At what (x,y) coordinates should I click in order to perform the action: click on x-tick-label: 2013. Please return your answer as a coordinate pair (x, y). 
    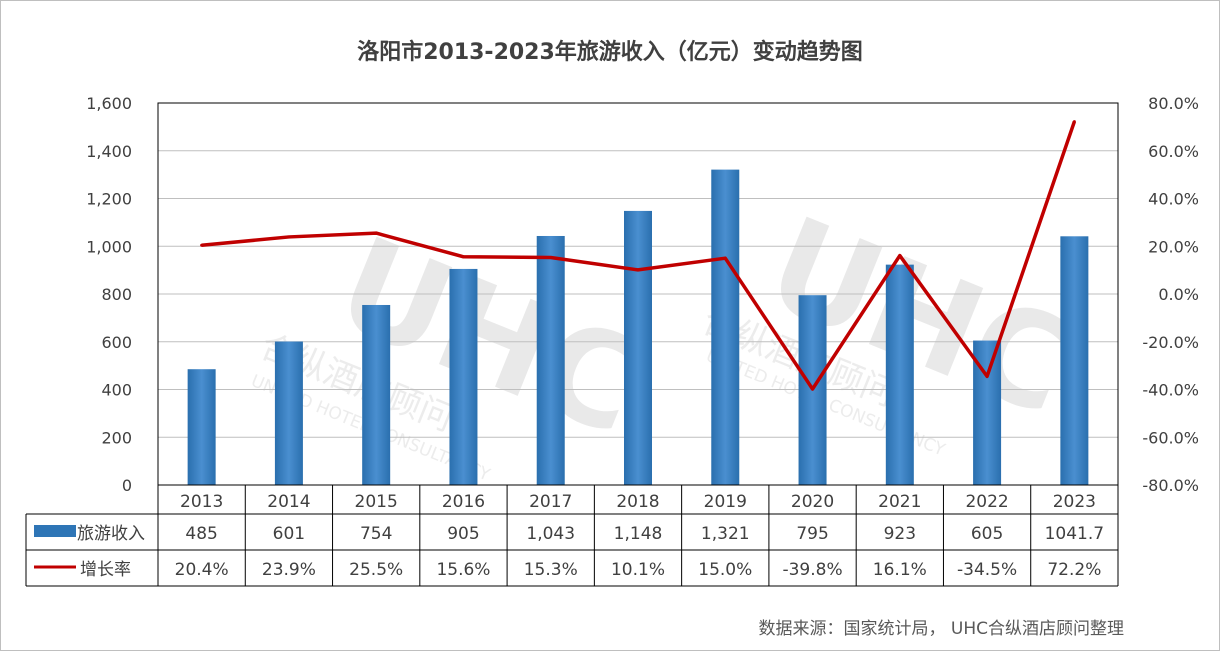
    Looking at the image, I should click on (201, 502).